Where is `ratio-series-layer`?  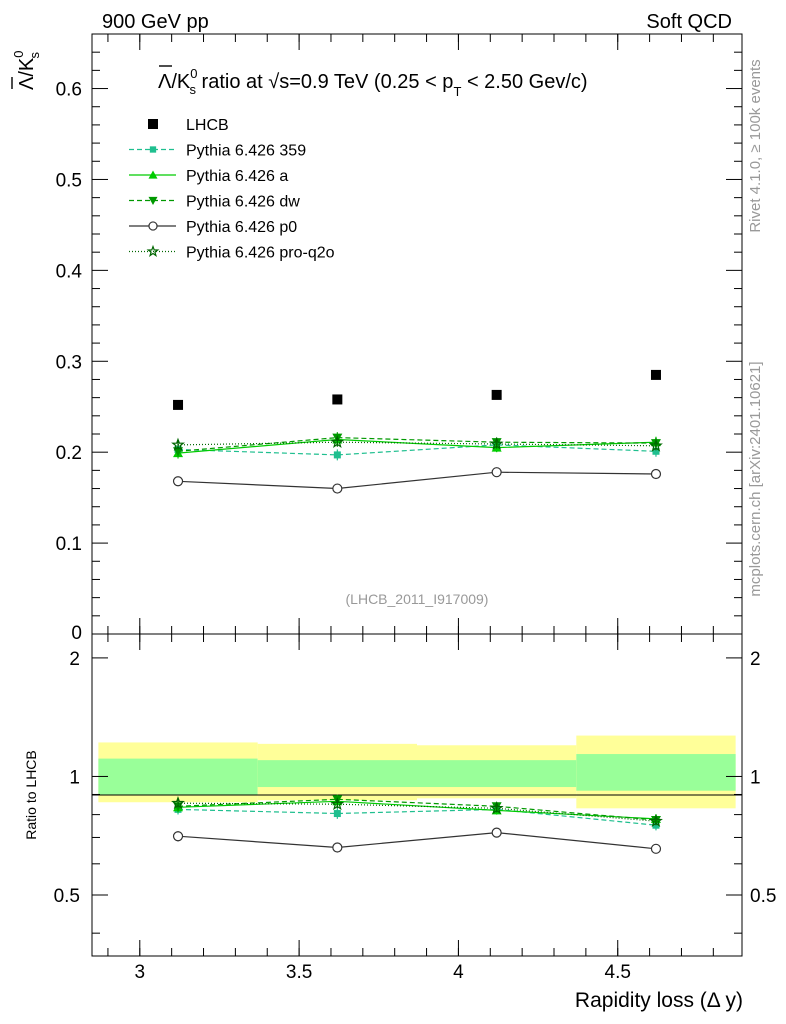 ratio-series-layer is located at coordinates (417, 824).